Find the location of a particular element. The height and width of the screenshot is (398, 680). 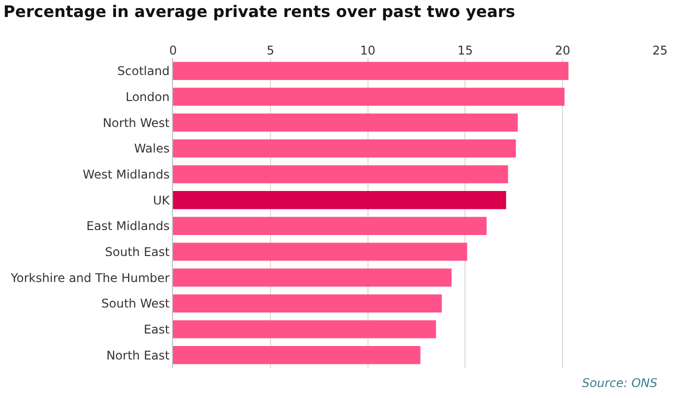

chart-title: Percentage in average private rents over past two years is located at coordinates (259, 12).